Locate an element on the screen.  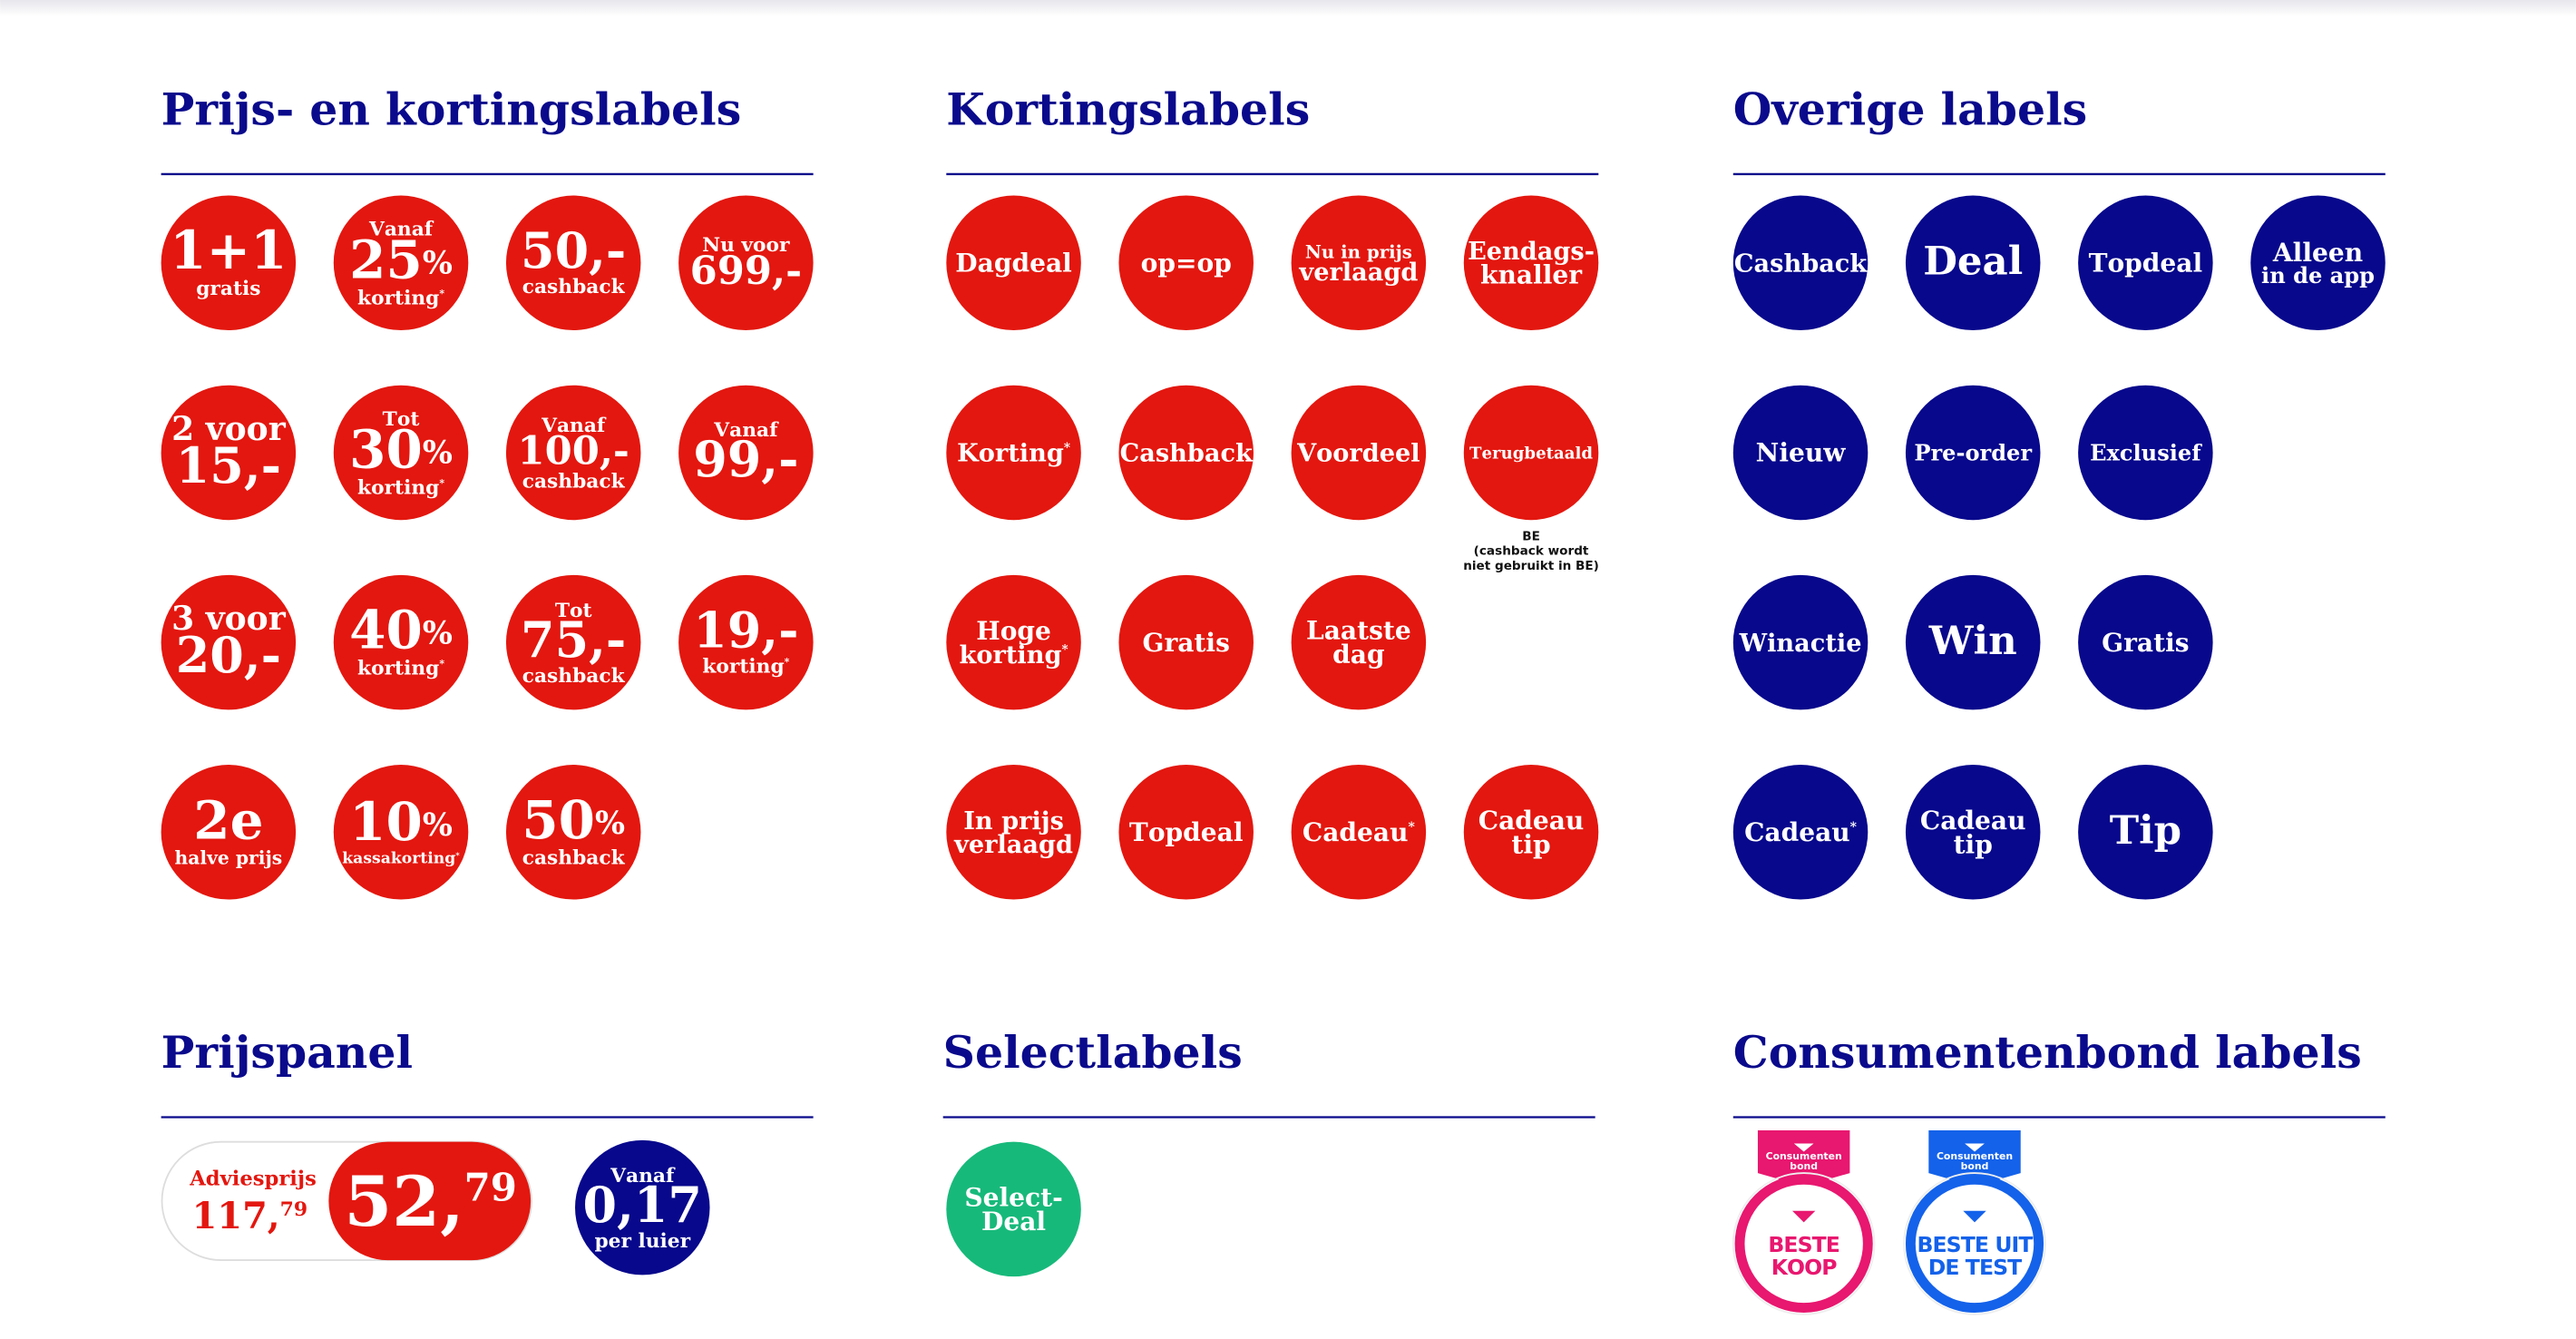
text-part: K is located at coordinates (968, 453).